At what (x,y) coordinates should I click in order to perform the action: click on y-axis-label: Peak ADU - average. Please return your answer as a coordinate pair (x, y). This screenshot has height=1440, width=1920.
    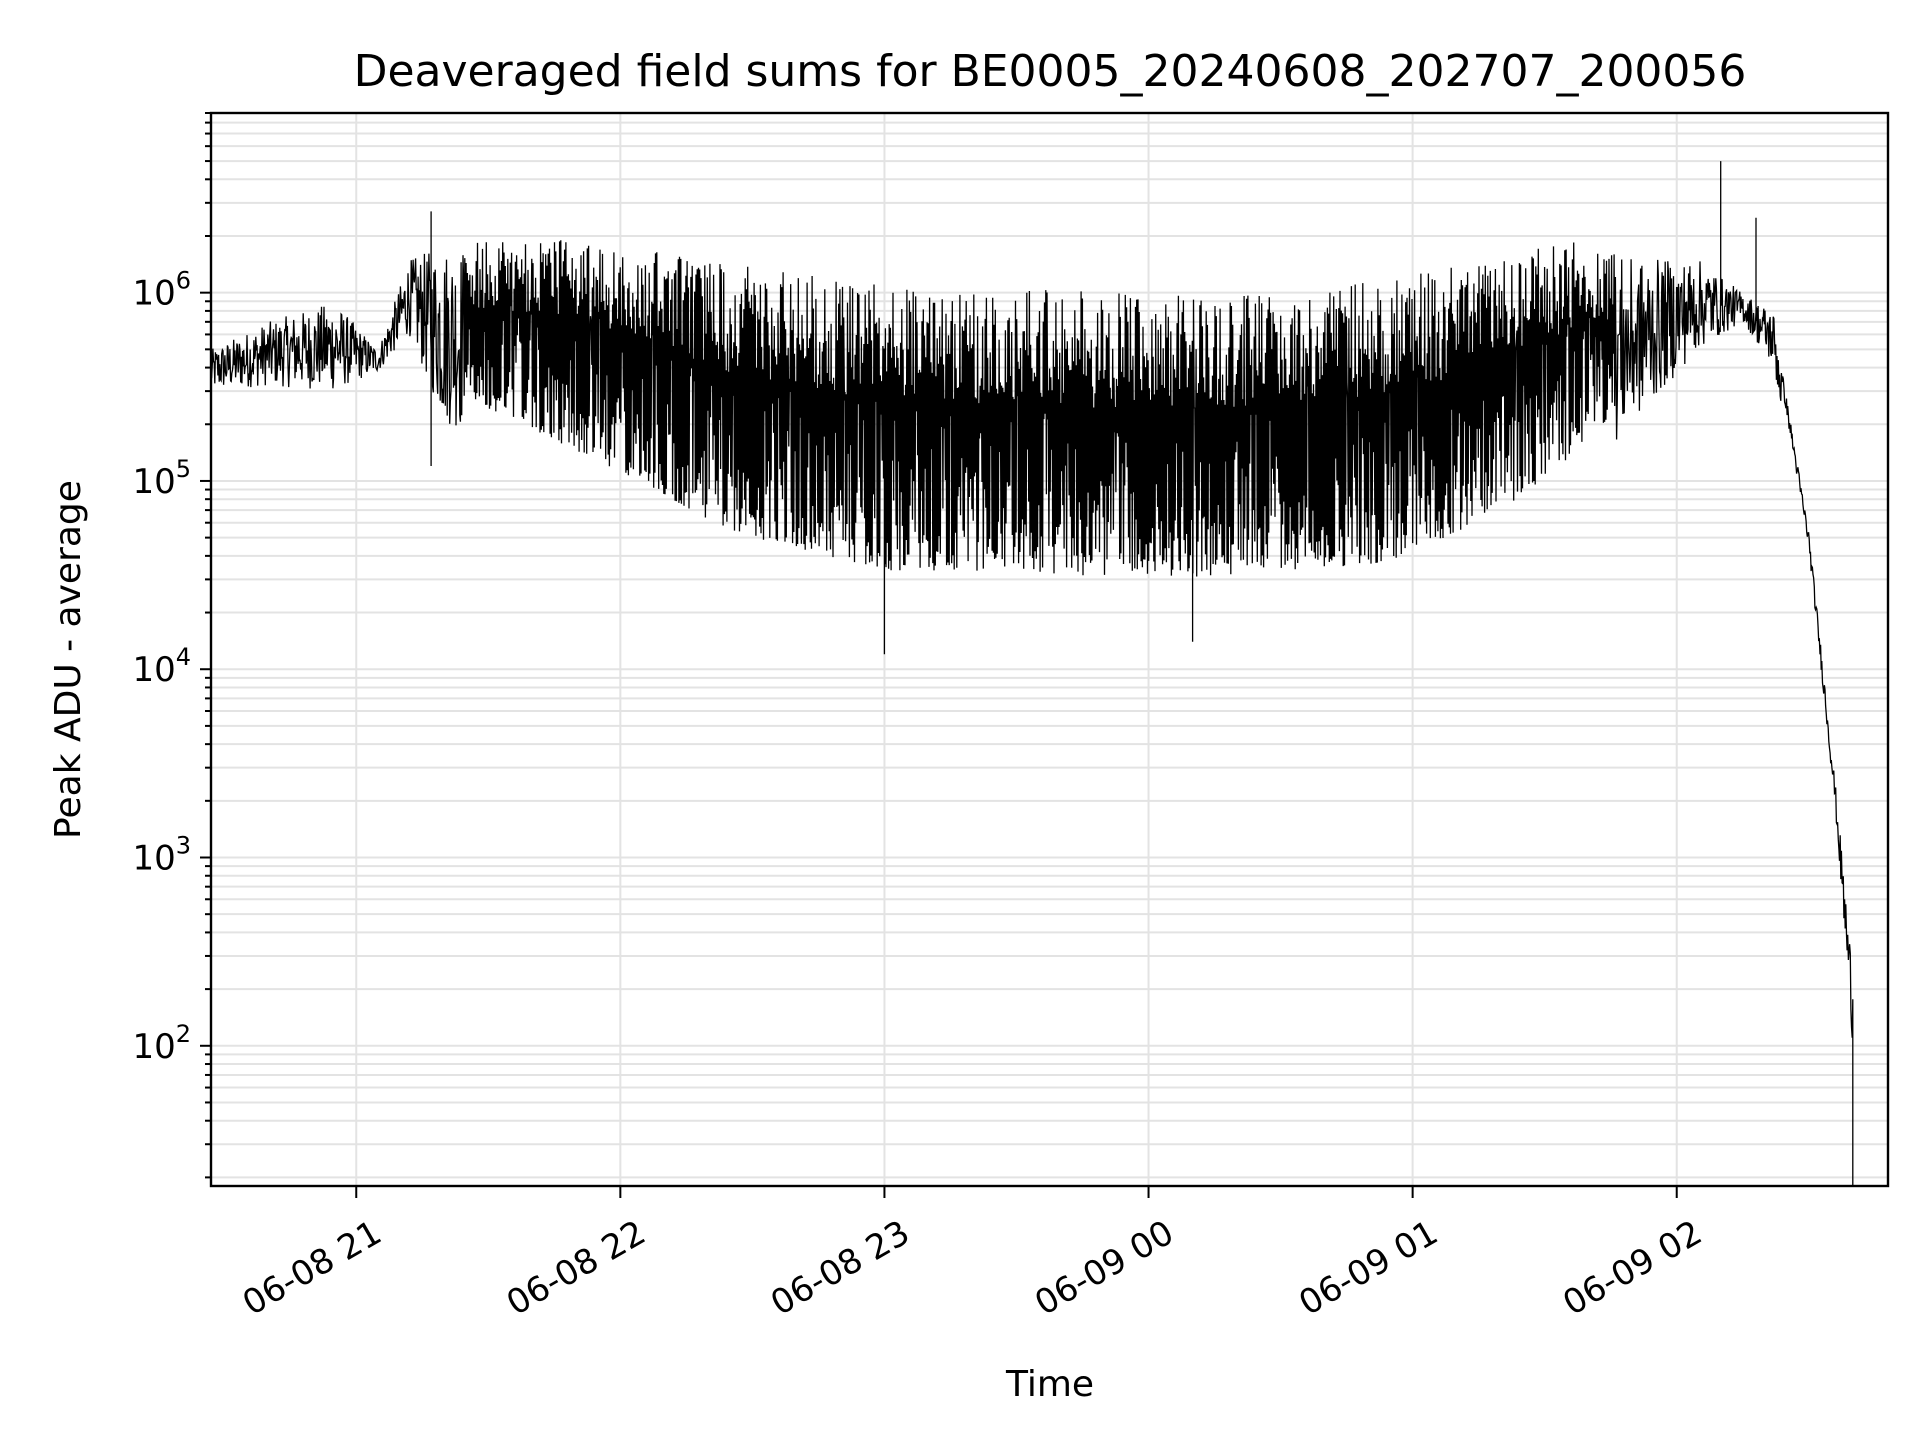
    Looking at the image, I should click on (68, 659).